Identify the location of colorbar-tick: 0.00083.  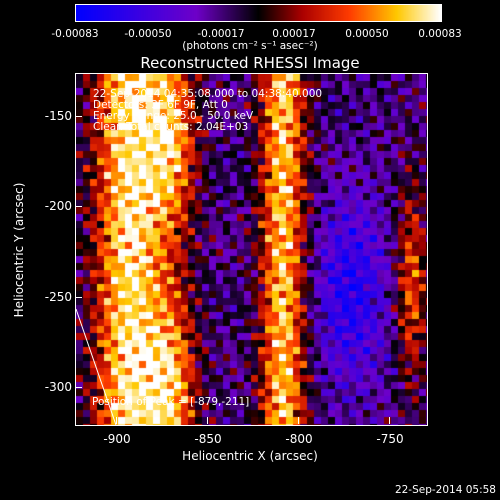
(440, 34).